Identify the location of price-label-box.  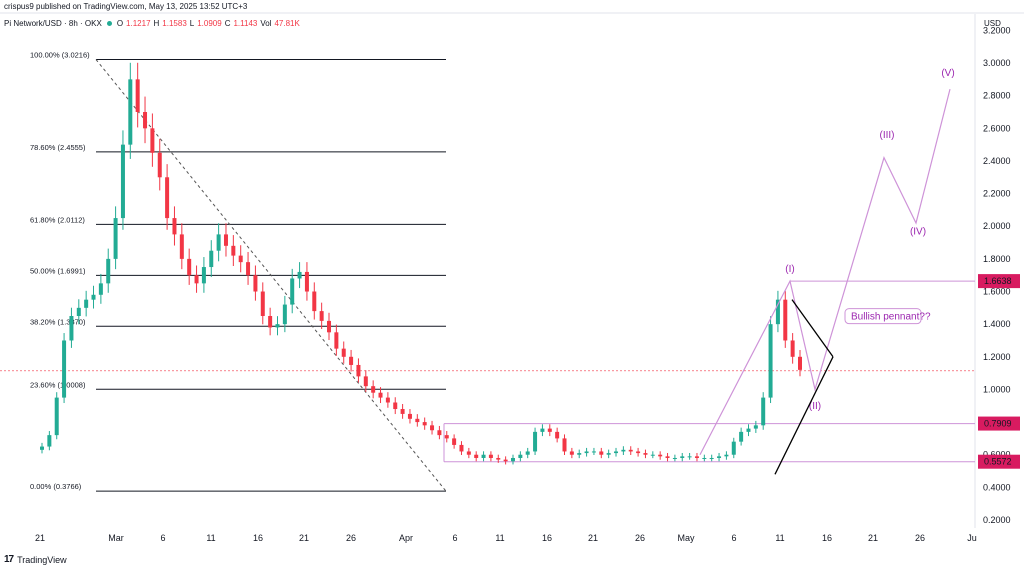
(999, 281).